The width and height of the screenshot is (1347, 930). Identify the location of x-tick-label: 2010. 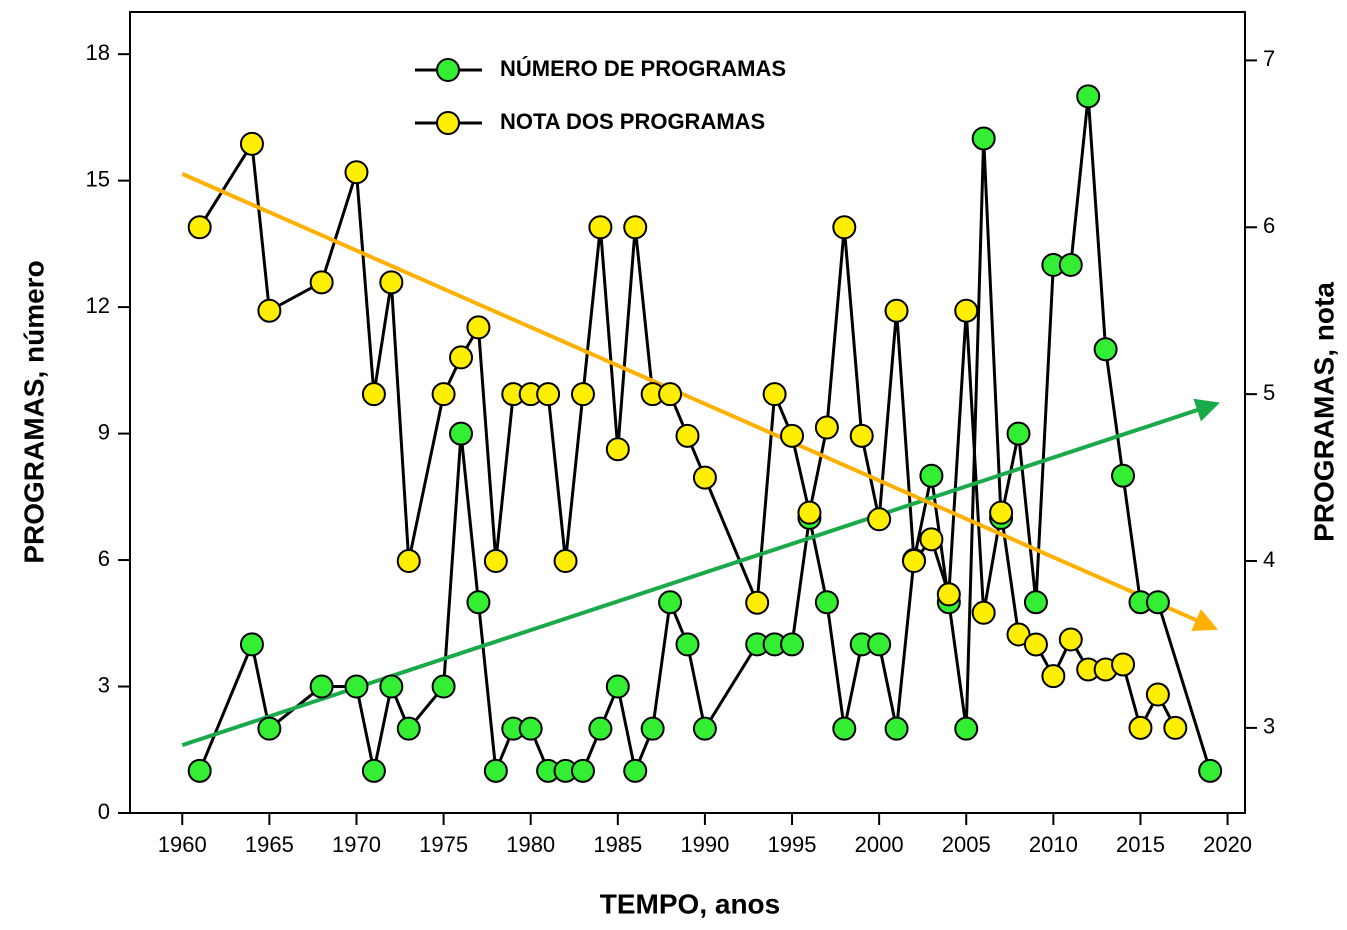
(1053, 844).